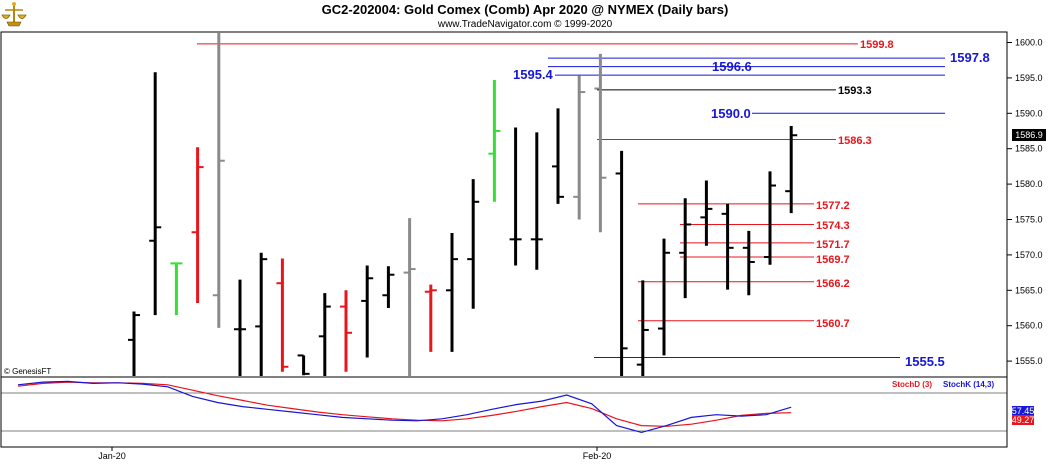 The width and height of the screenshot is (1050, 469). I want to click on level-label: 1595.4, so click(533, 74).